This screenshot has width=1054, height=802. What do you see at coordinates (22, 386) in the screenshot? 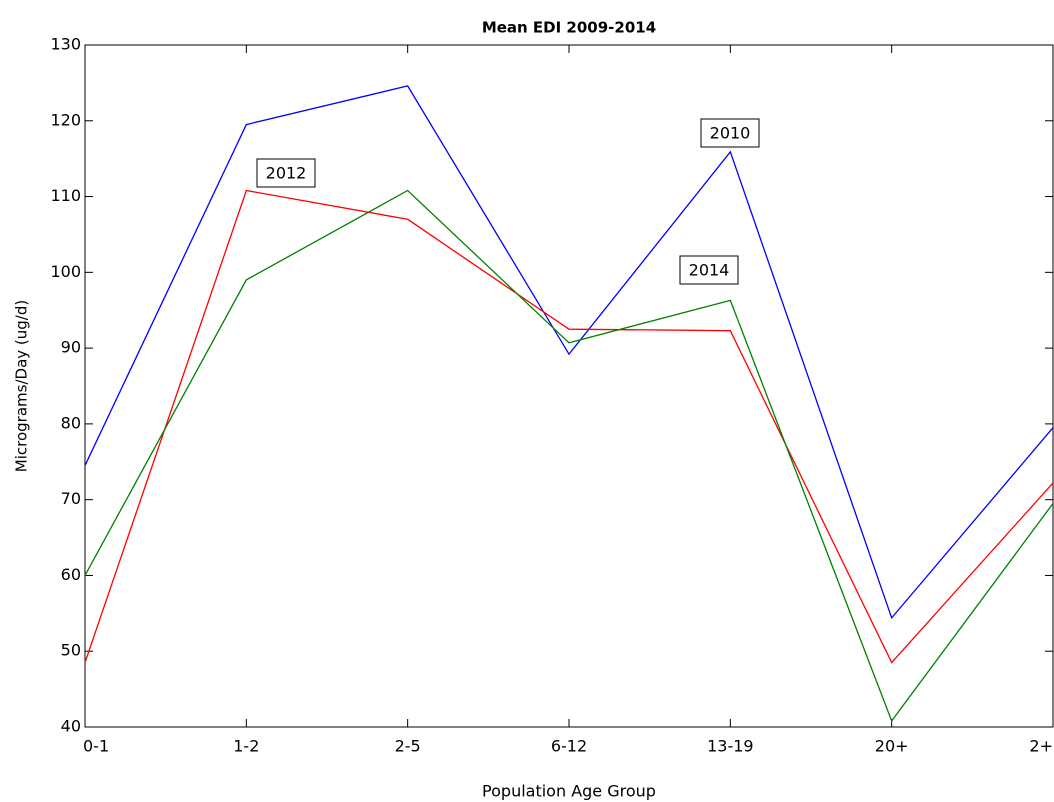
I see `y-axis-label: Micrograms/Day (ug/d)` at bounding box center [22, 386].